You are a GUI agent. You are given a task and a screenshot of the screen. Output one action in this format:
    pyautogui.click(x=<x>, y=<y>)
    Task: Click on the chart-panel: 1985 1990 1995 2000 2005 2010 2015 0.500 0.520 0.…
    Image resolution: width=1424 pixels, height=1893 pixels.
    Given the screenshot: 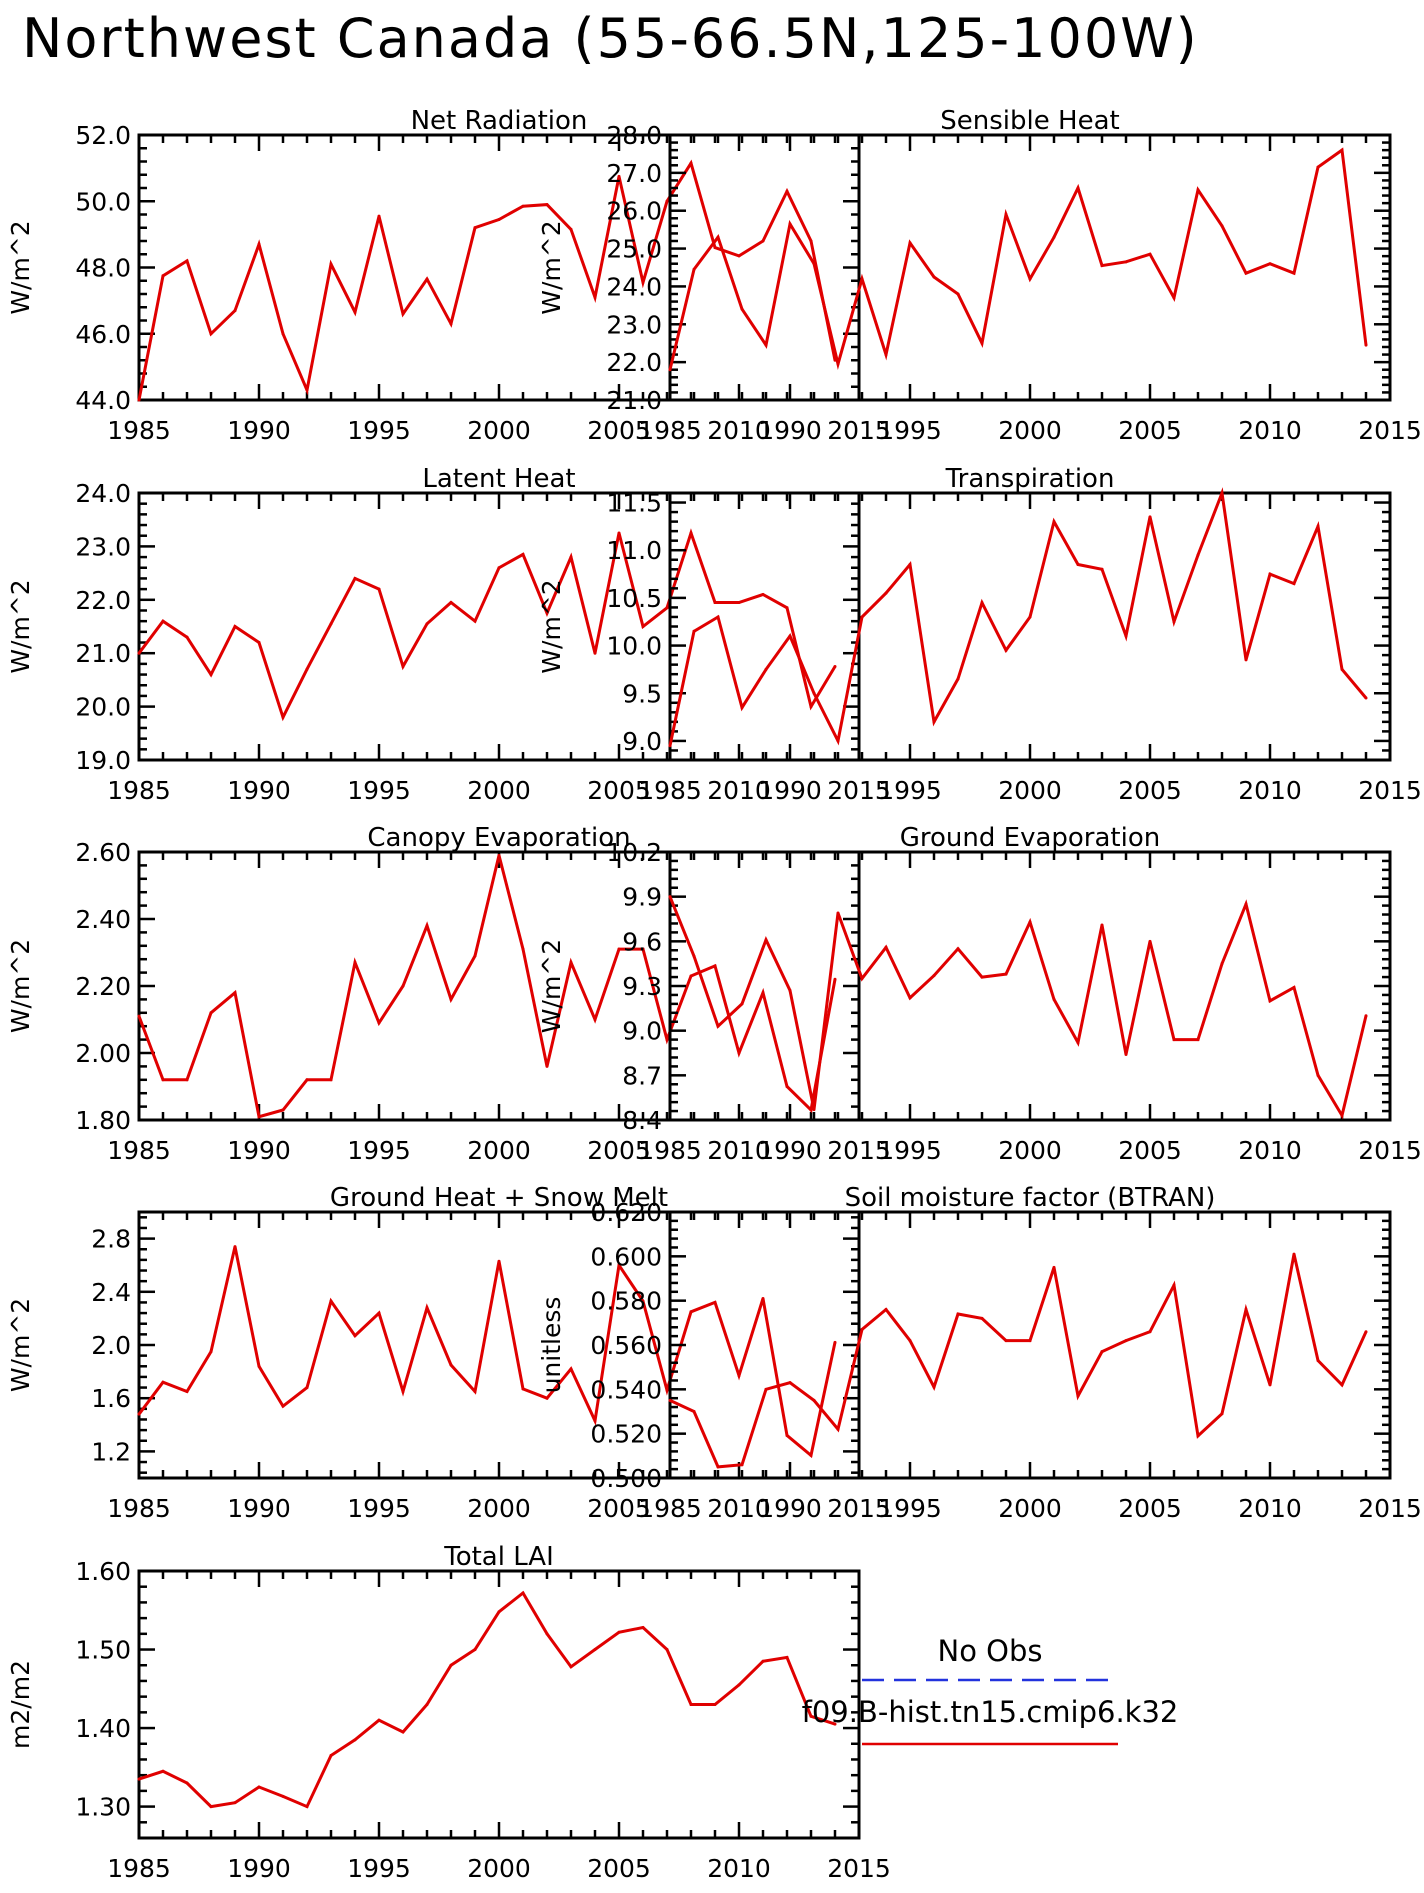 What is the action you would take?
    pyautogui.click(x=979, y=1353)
    